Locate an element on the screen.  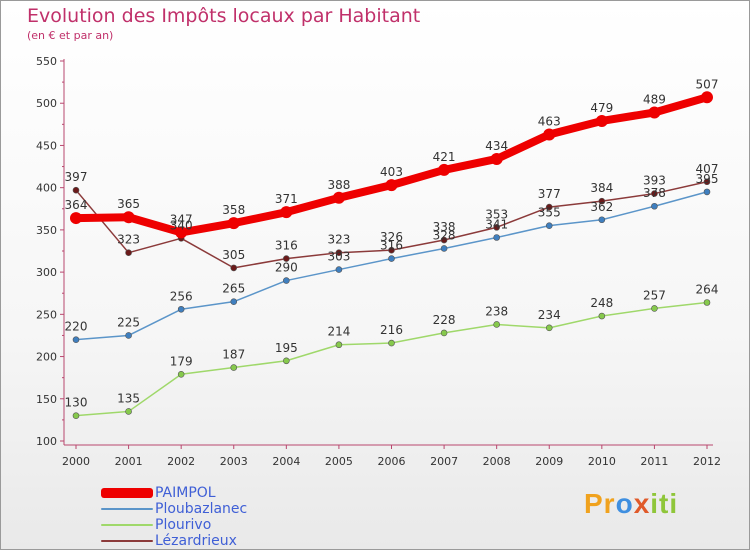
data-label: 264 is located at coordinates (707, 290).